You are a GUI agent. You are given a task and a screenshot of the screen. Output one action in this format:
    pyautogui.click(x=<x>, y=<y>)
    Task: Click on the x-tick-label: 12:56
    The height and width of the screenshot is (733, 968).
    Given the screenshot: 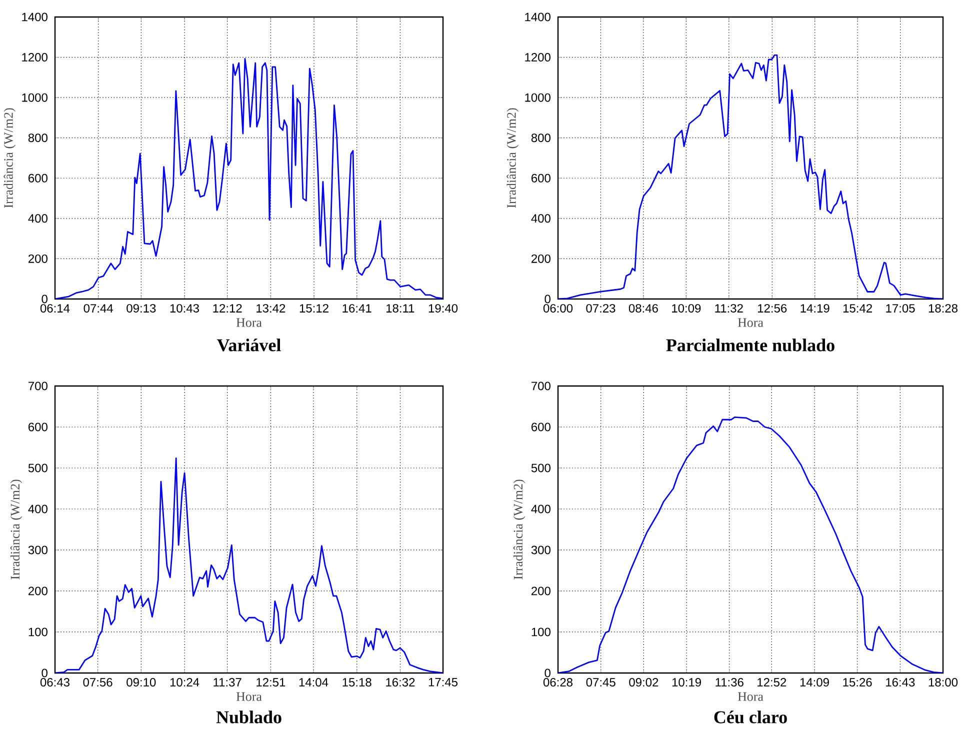 What is the action you would take?
    pyautogui.click(x=772, y=308)
    